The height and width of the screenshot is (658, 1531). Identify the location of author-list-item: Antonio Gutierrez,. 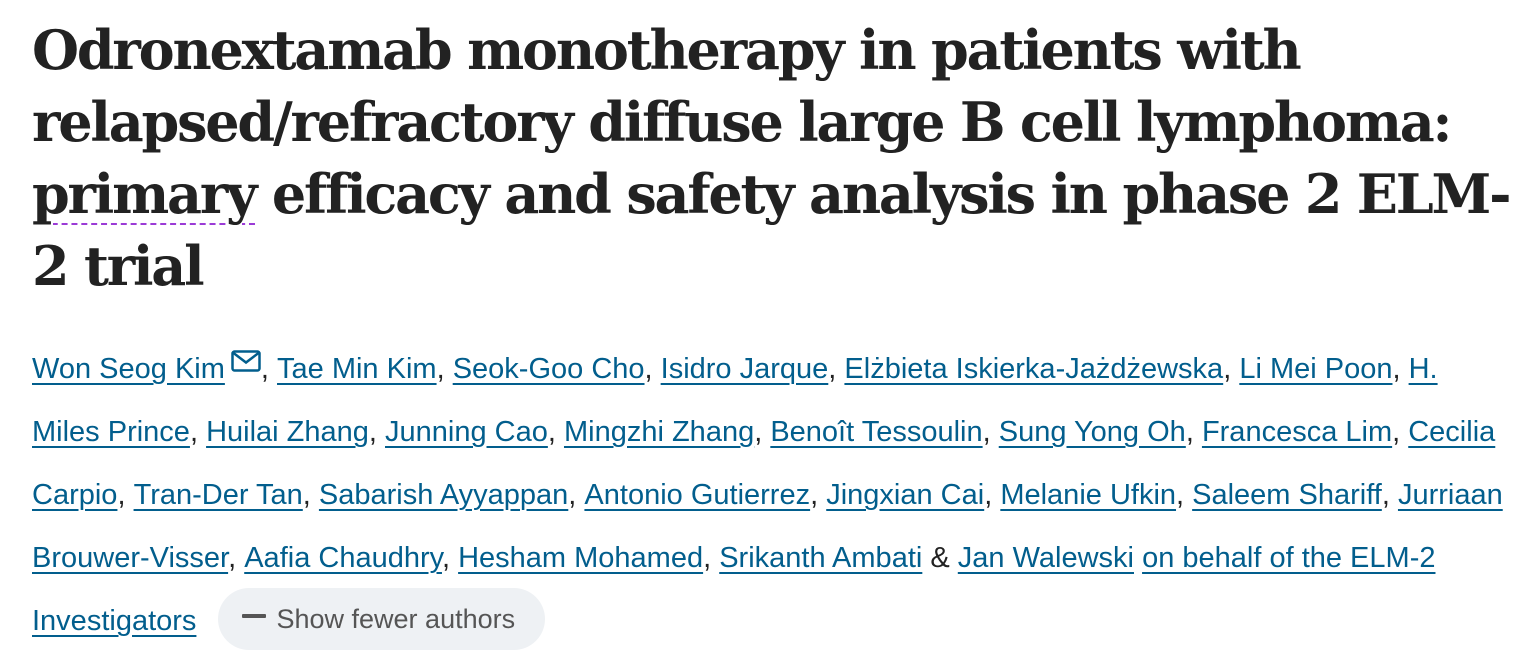
(705, 495).